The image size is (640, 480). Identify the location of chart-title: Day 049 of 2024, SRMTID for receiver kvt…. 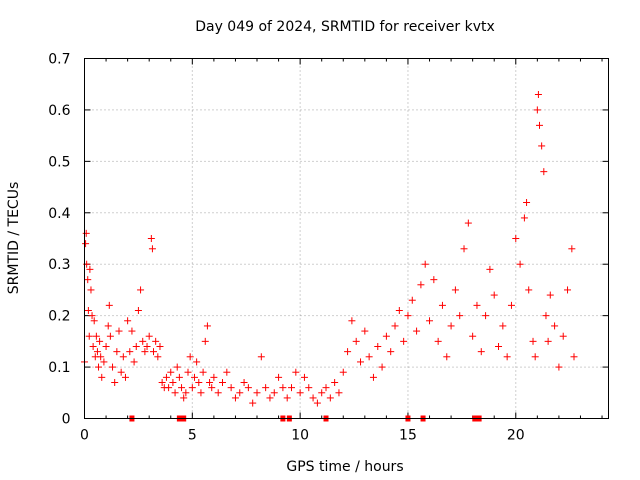
(345, 27).